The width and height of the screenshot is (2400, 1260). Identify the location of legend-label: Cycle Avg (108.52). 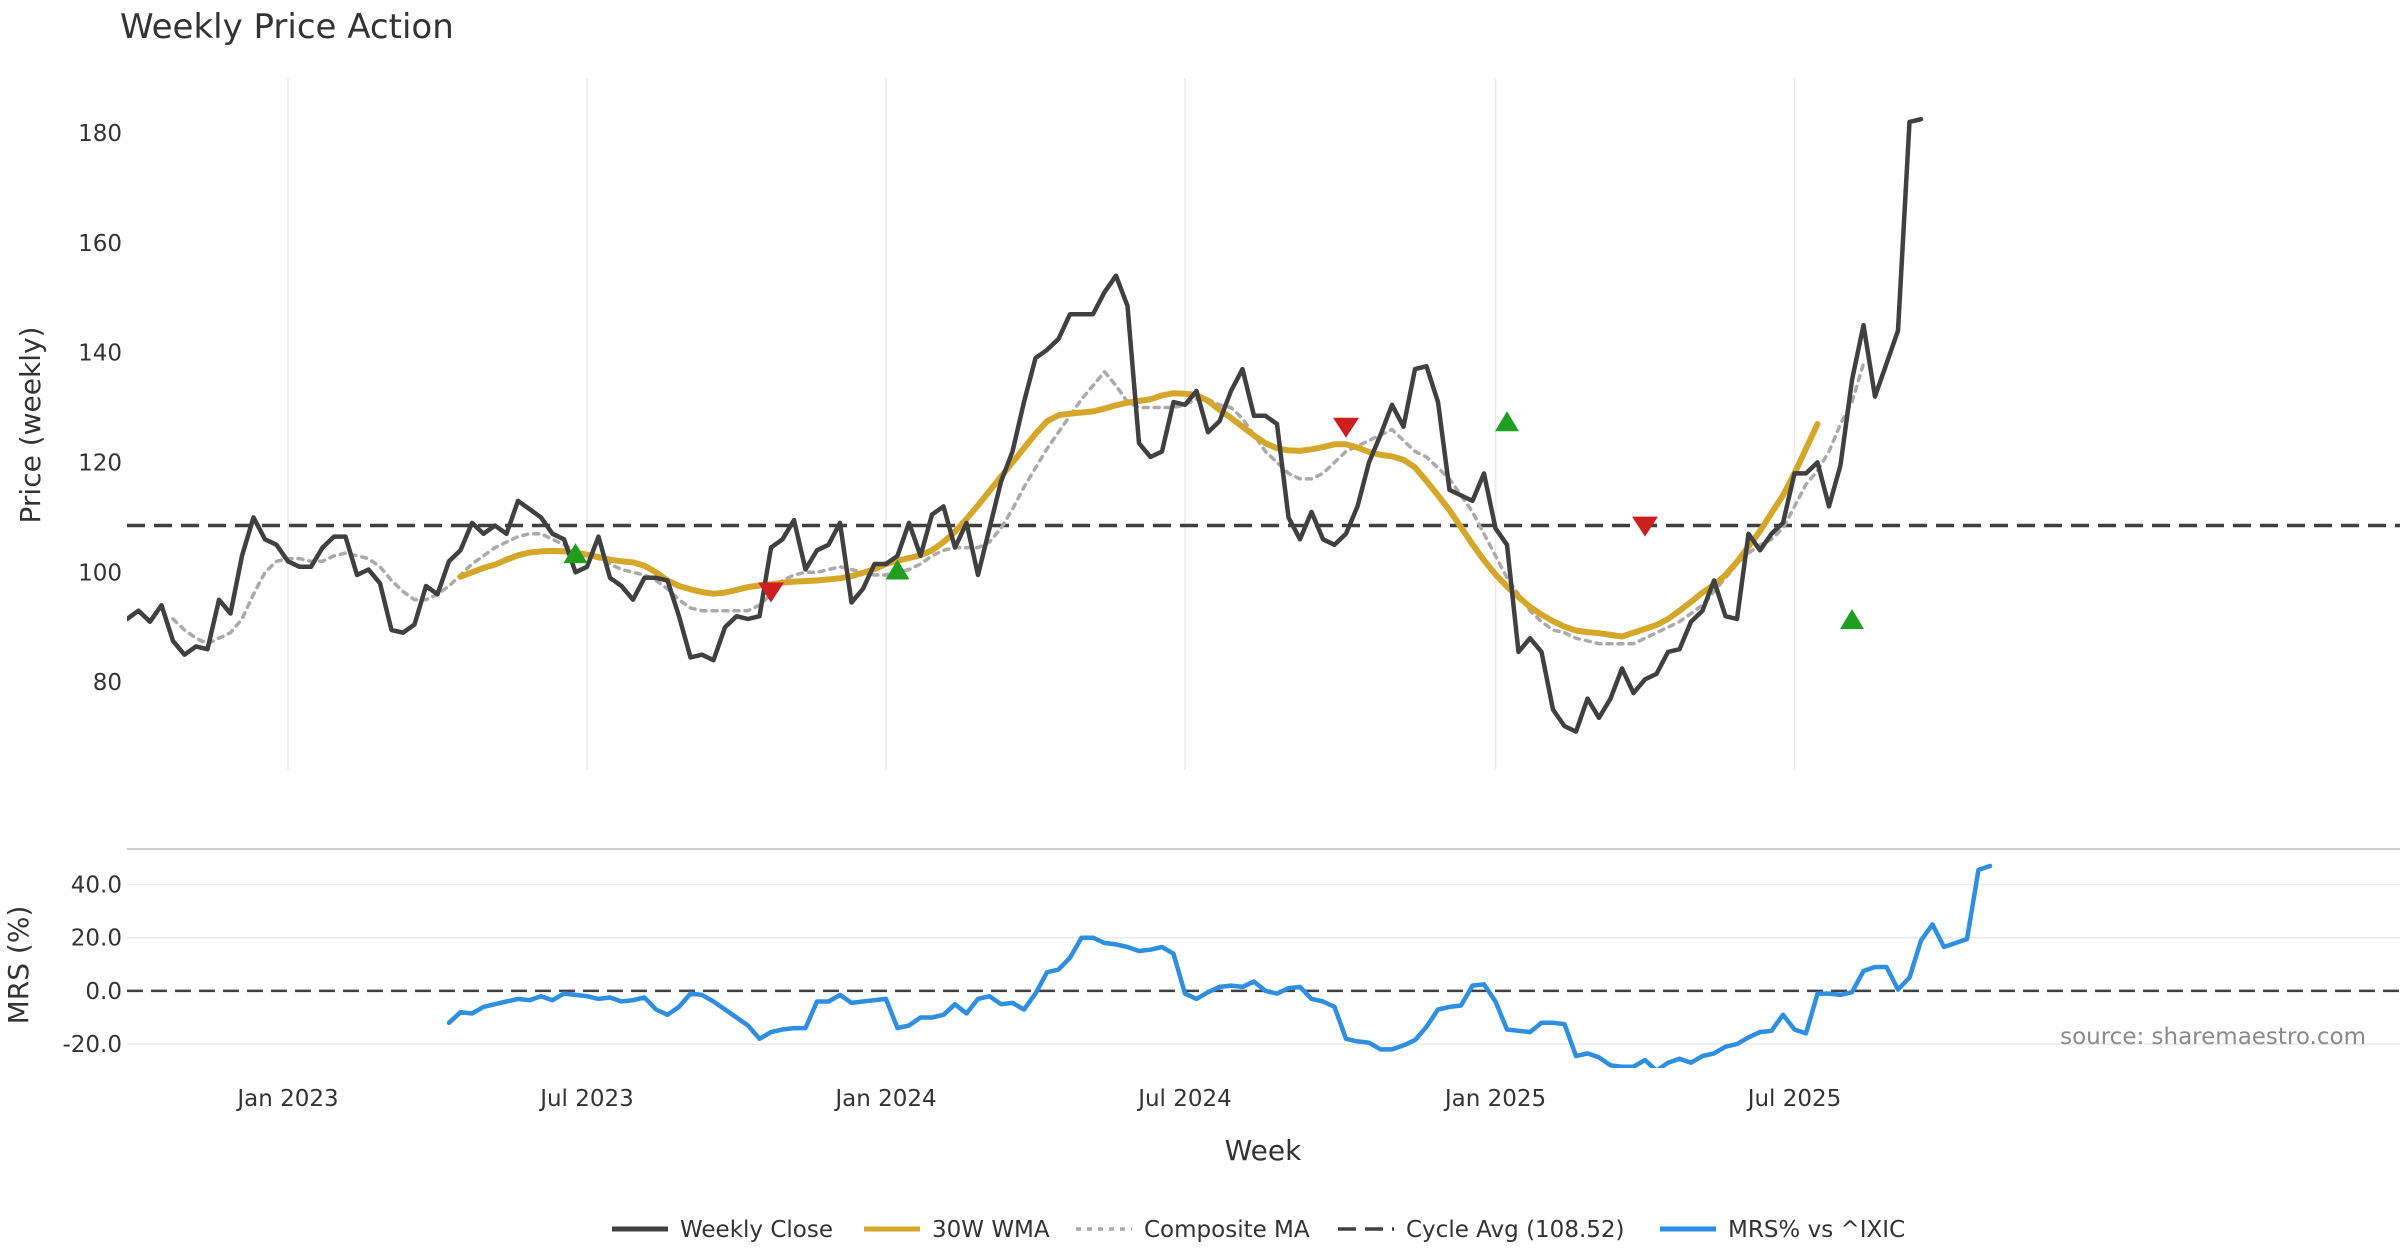
(1515, 1230).